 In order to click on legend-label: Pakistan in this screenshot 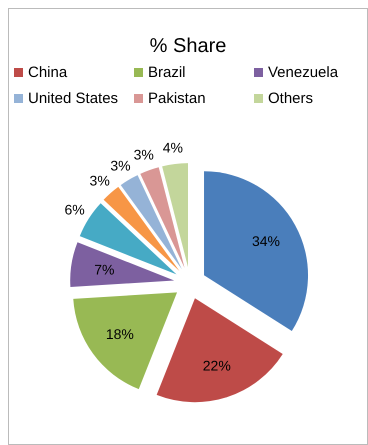, I will do `click(177, 98)`.